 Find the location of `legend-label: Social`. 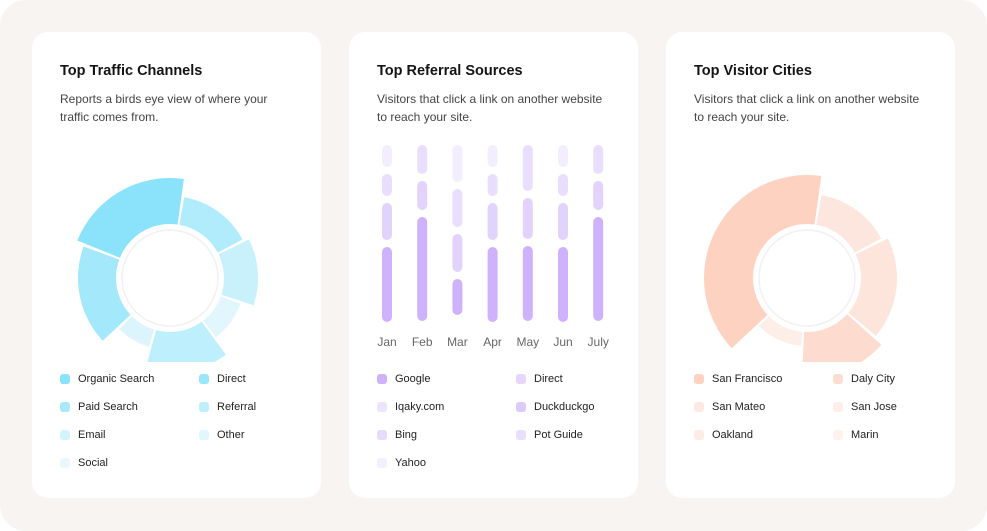

legend-label: Social is located at coordinates (93, 463).